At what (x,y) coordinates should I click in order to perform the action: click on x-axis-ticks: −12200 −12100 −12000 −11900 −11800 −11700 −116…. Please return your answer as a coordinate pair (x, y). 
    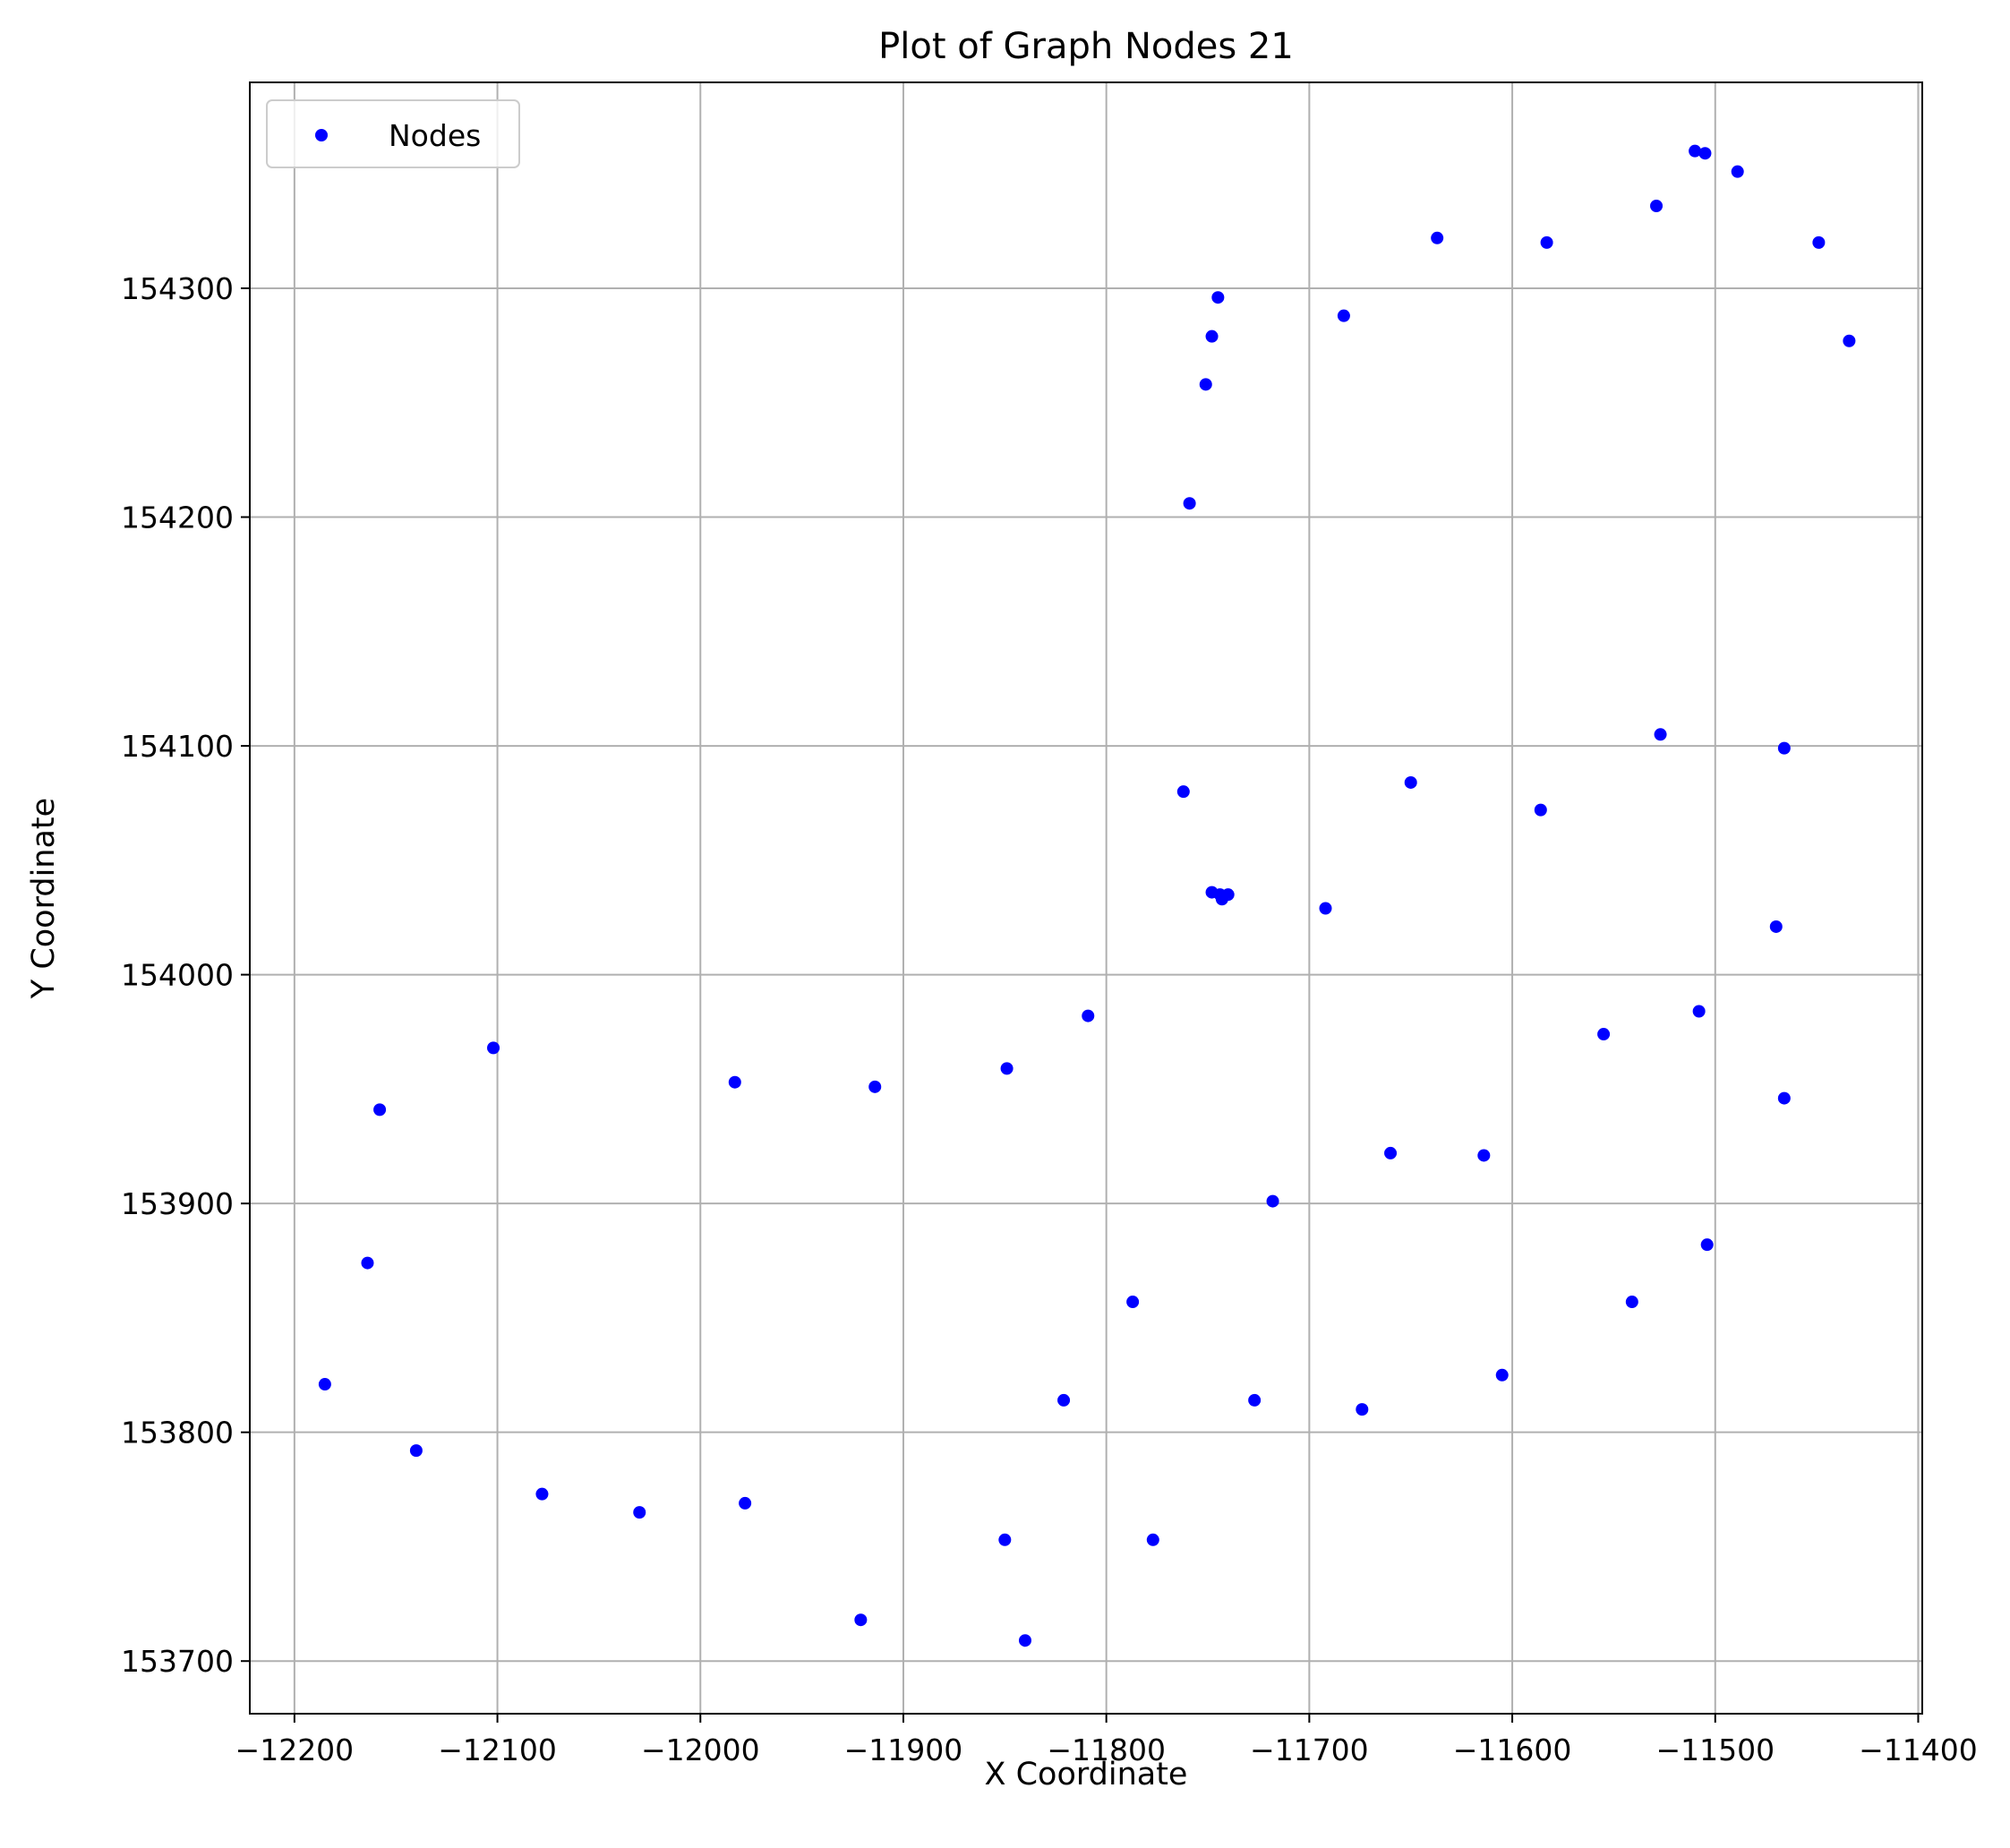
    Looking at the image, I should click on (1107, 1740).